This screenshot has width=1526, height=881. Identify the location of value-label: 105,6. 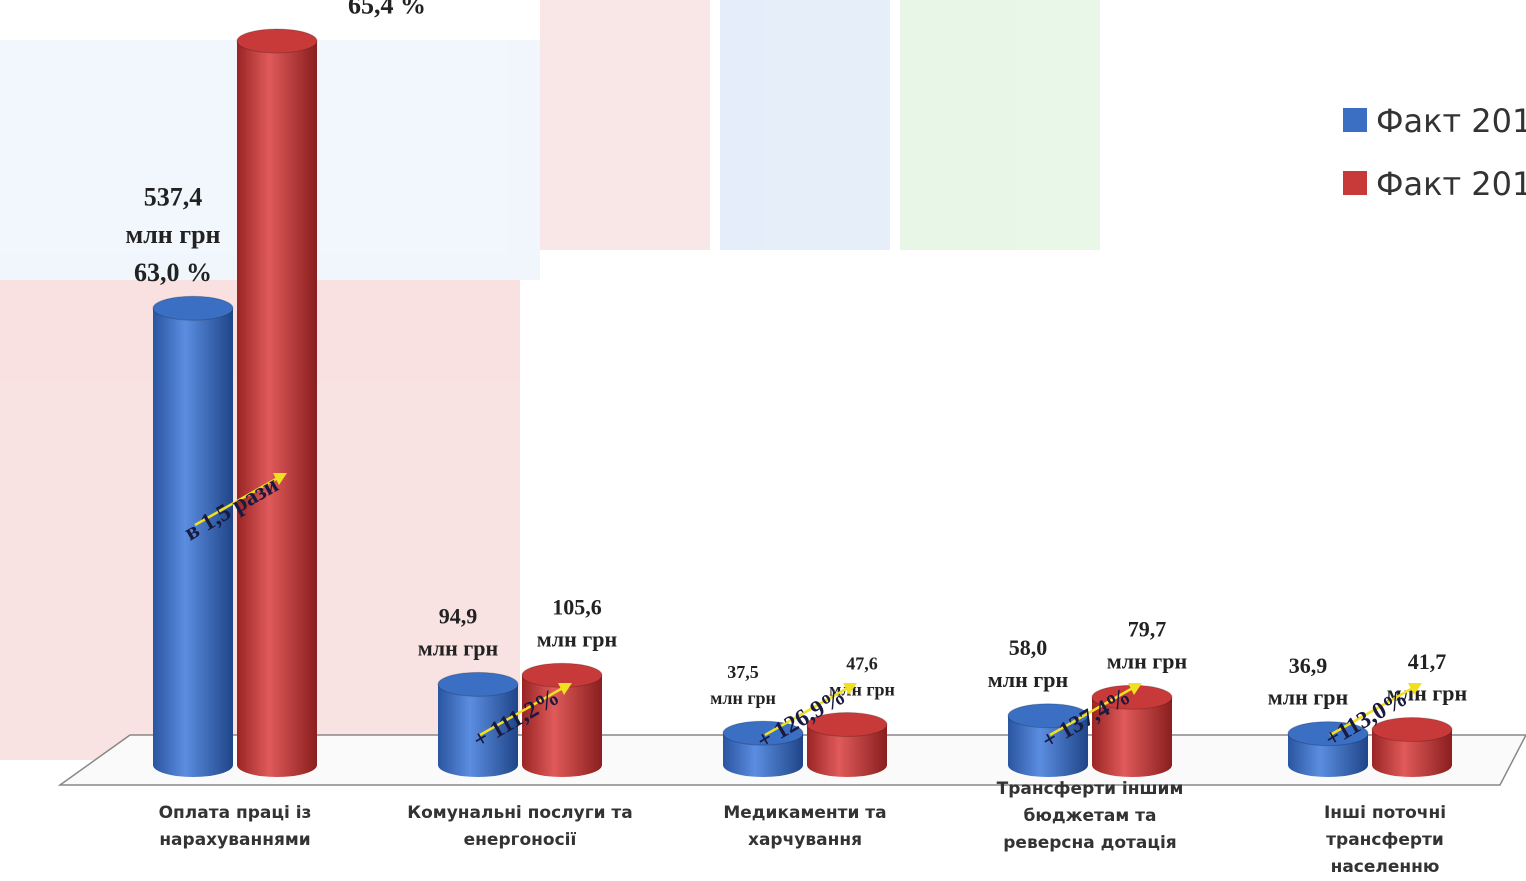
(577, 606).